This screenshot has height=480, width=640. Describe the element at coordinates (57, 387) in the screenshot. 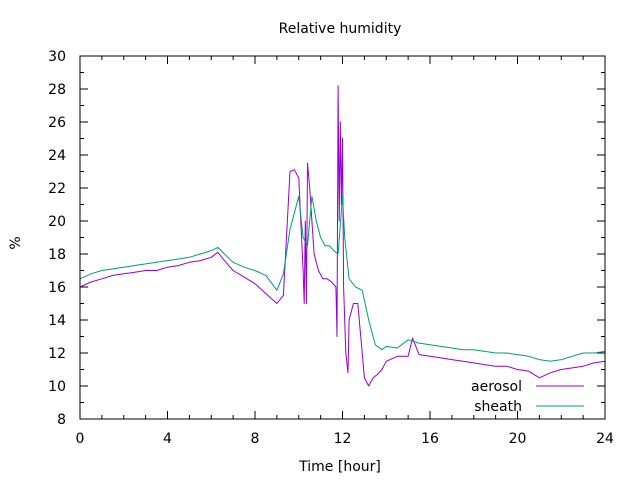

I see `y-tick-label: 10` at that location.